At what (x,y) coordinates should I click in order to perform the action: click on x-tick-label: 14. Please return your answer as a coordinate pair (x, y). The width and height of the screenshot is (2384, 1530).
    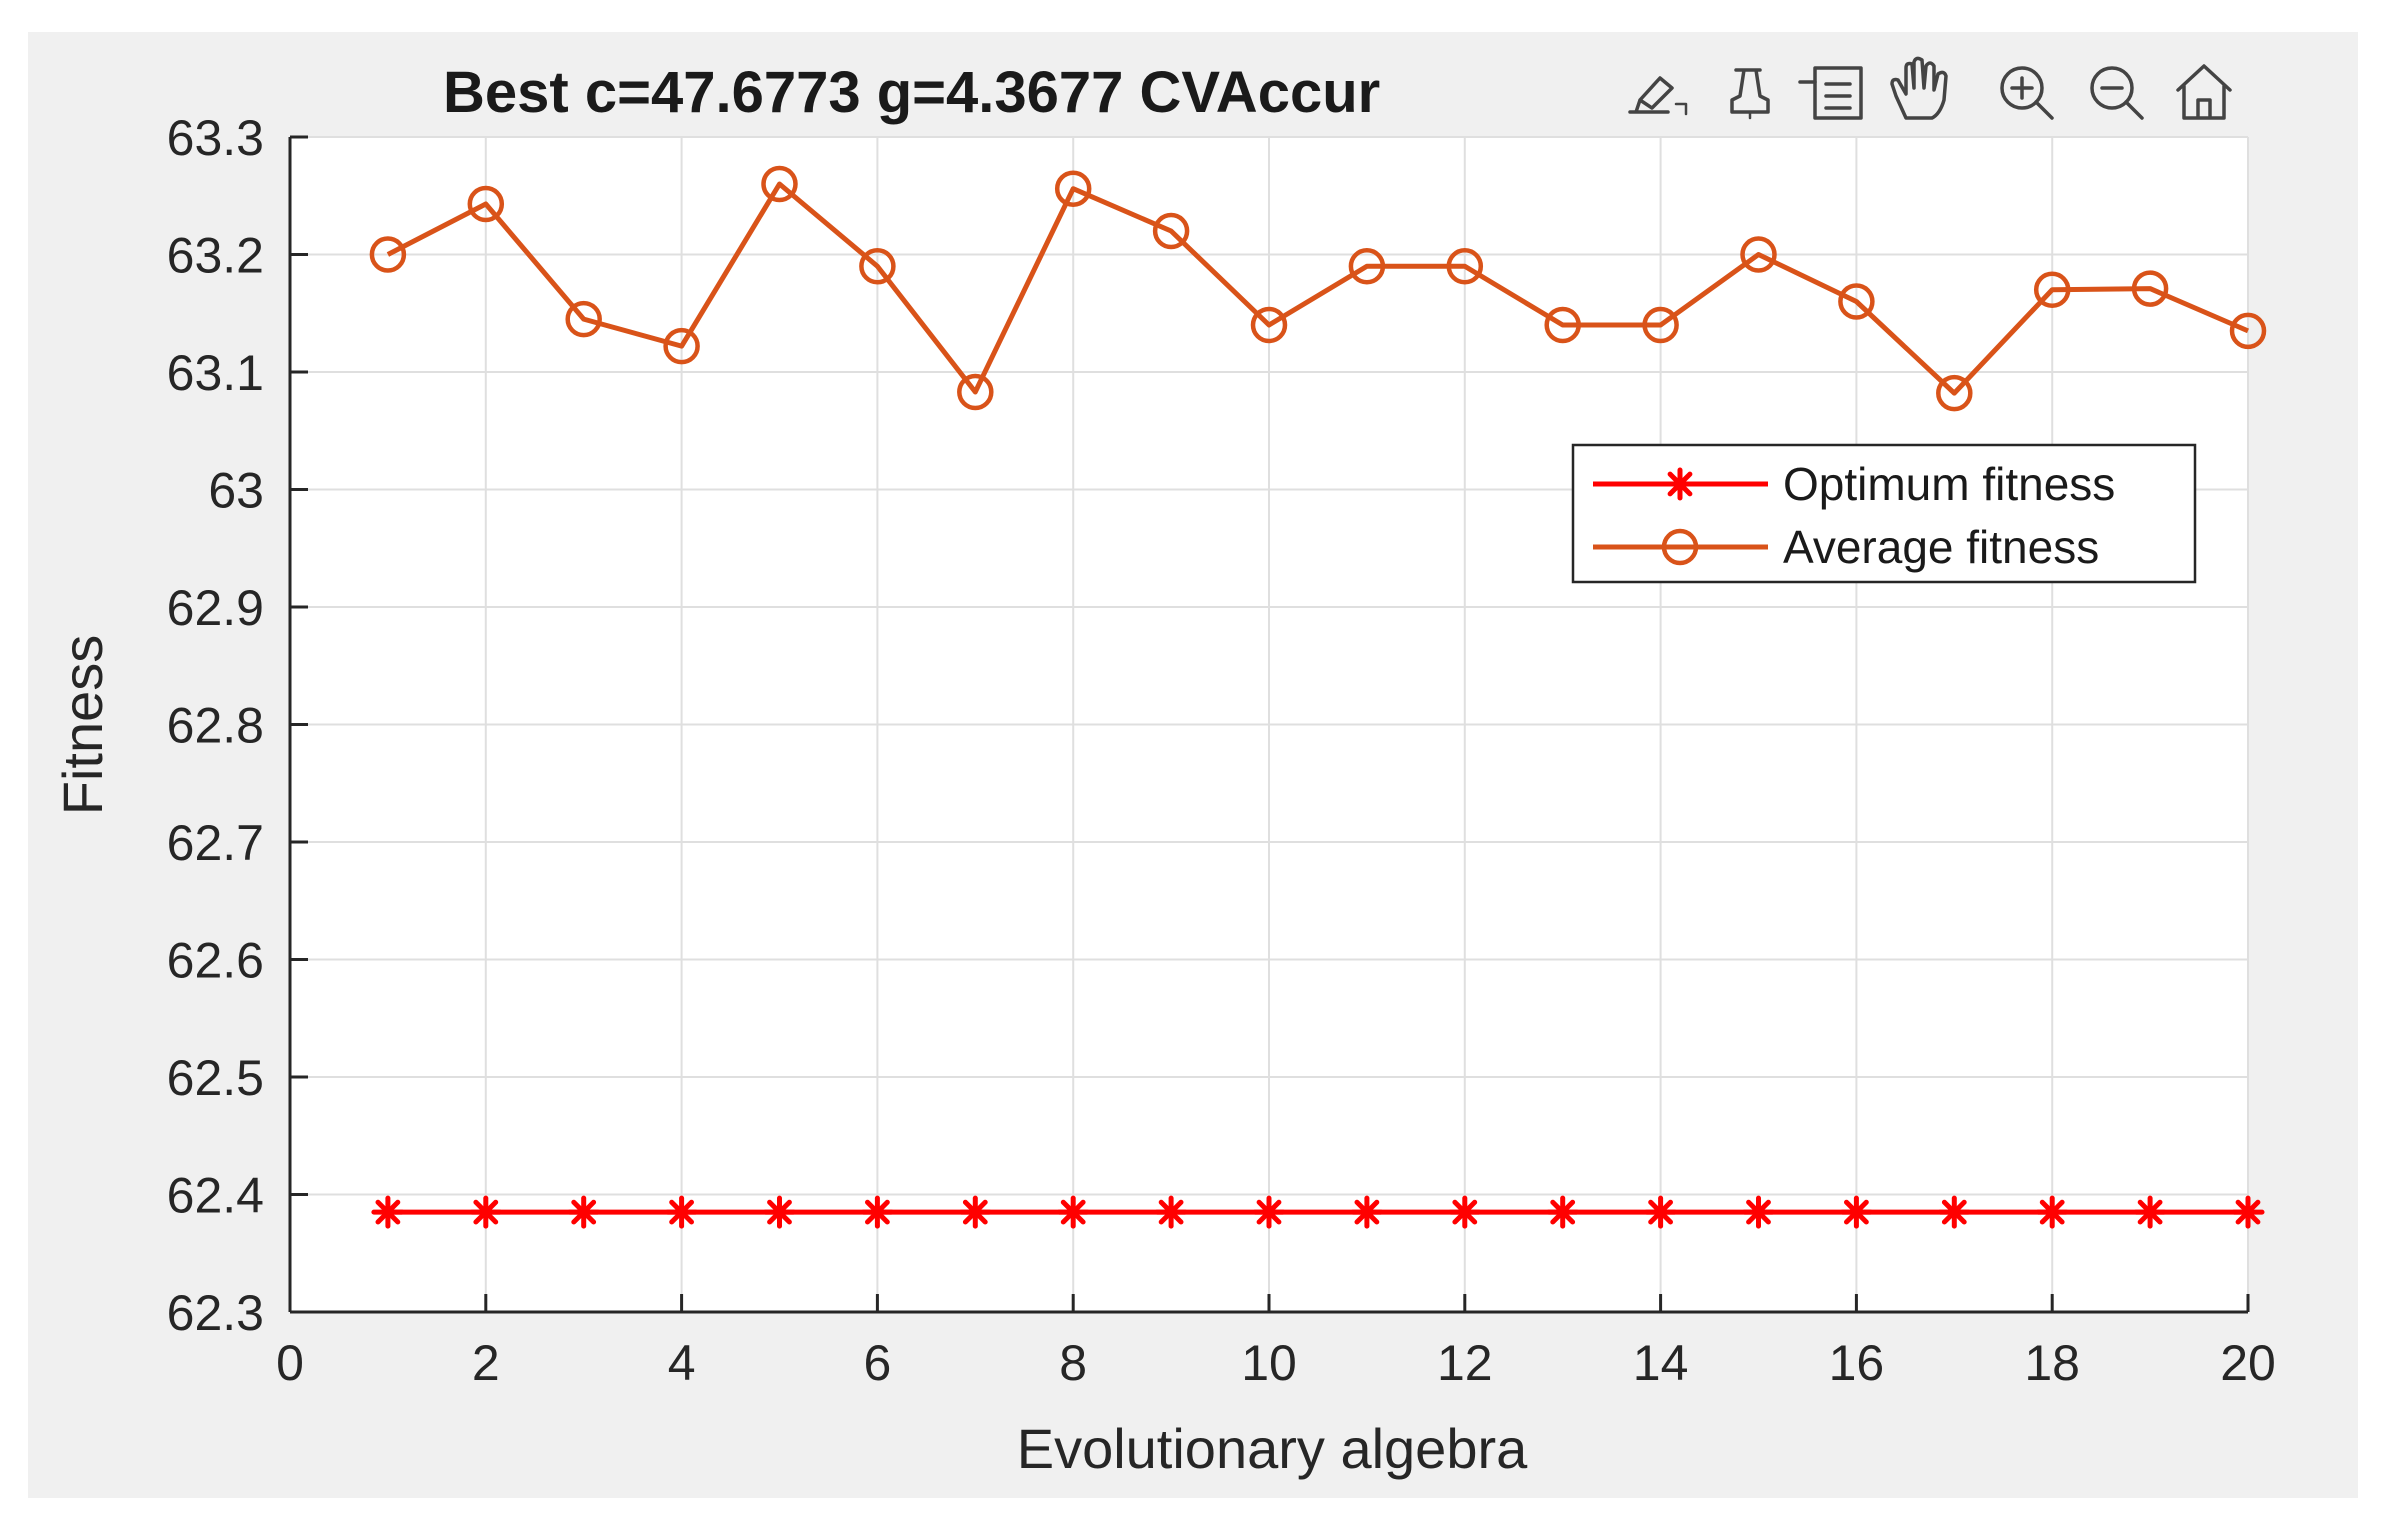
    Looking at the image, I should click on (1661, 1363).